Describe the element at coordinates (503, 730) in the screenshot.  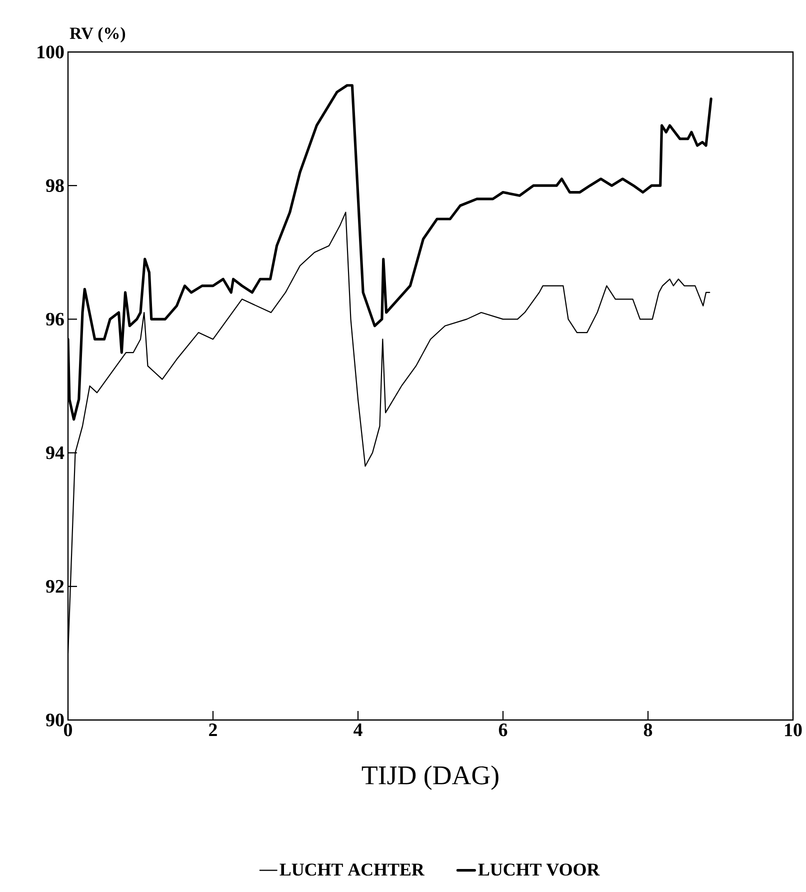
I see `x-tick-label: 6` at that location.